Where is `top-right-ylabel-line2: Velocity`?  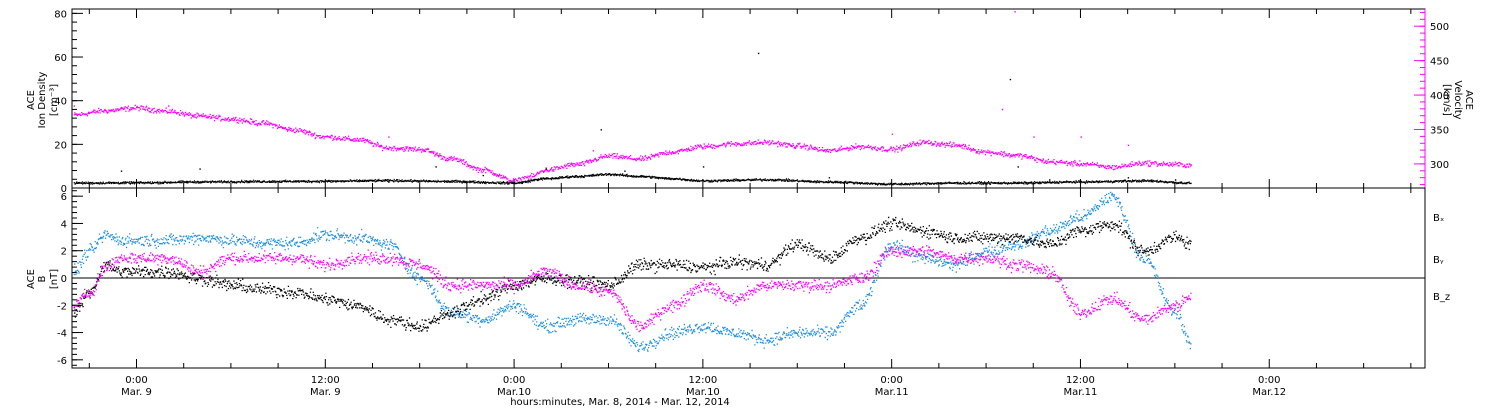
top-right-ylabel-line2: Velocity is located at coordinates (1457, 99).